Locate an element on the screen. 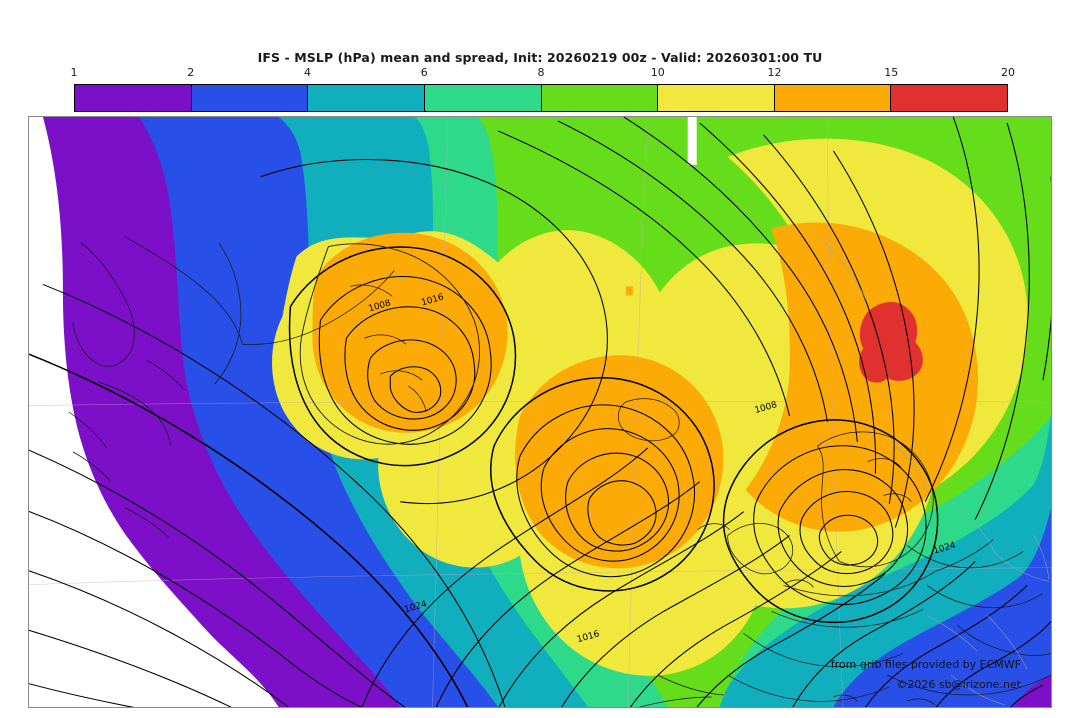 The image size is (1080, 718). colorbar is located at coordinates (541, 98).